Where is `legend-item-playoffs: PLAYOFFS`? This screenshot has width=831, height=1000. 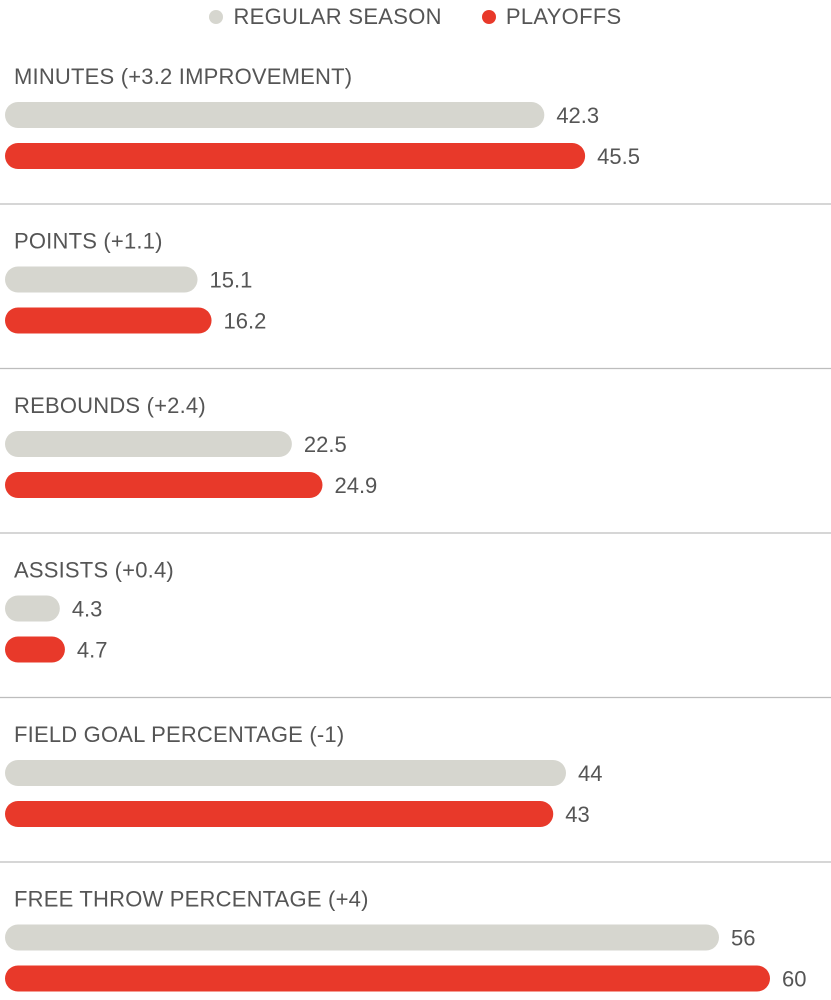 legend-item-playoffs: PLAYOFFS is located at coordinates (551, 17).